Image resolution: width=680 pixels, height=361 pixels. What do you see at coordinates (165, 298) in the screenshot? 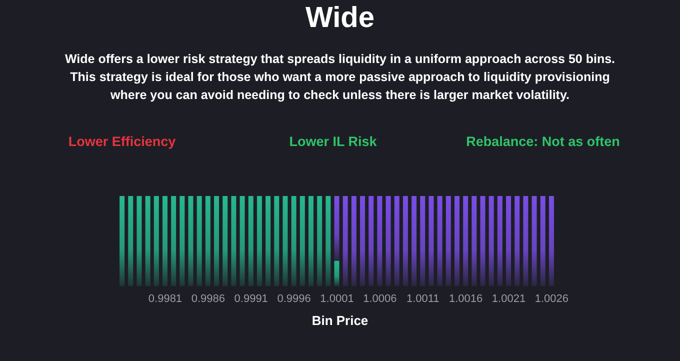
I see `x-tick-label: 0.9981` at bounding box center [165, 298].